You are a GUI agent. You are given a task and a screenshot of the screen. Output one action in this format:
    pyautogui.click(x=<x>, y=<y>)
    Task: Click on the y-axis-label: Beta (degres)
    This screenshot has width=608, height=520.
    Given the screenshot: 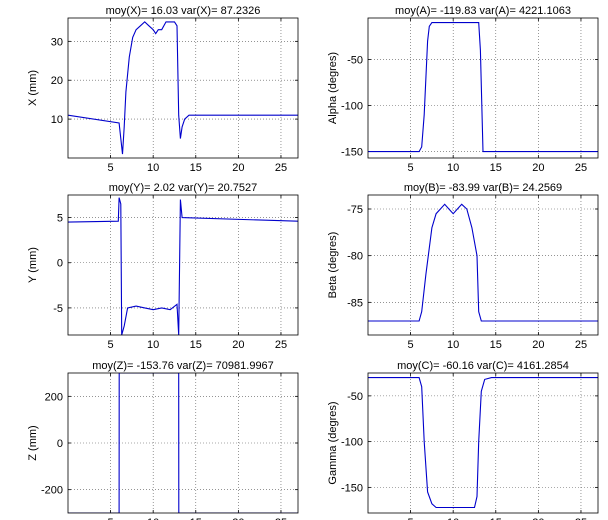 What is the action you would take?
    pyautogui.click(x=333, y=265)
    